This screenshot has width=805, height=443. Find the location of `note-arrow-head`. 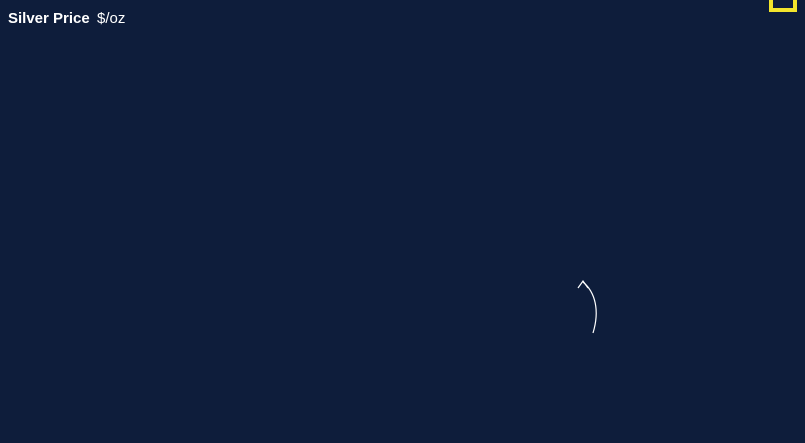

note-arrow-head is located at coordinates (583, 284).